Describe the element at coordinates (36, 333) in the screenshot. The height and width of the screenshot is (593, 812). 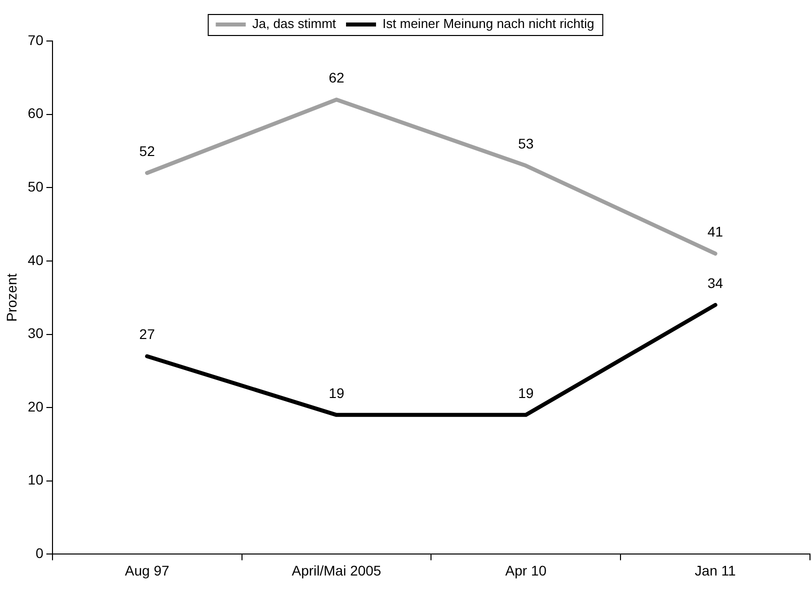
I see `y-tick-label: 30` at that location.